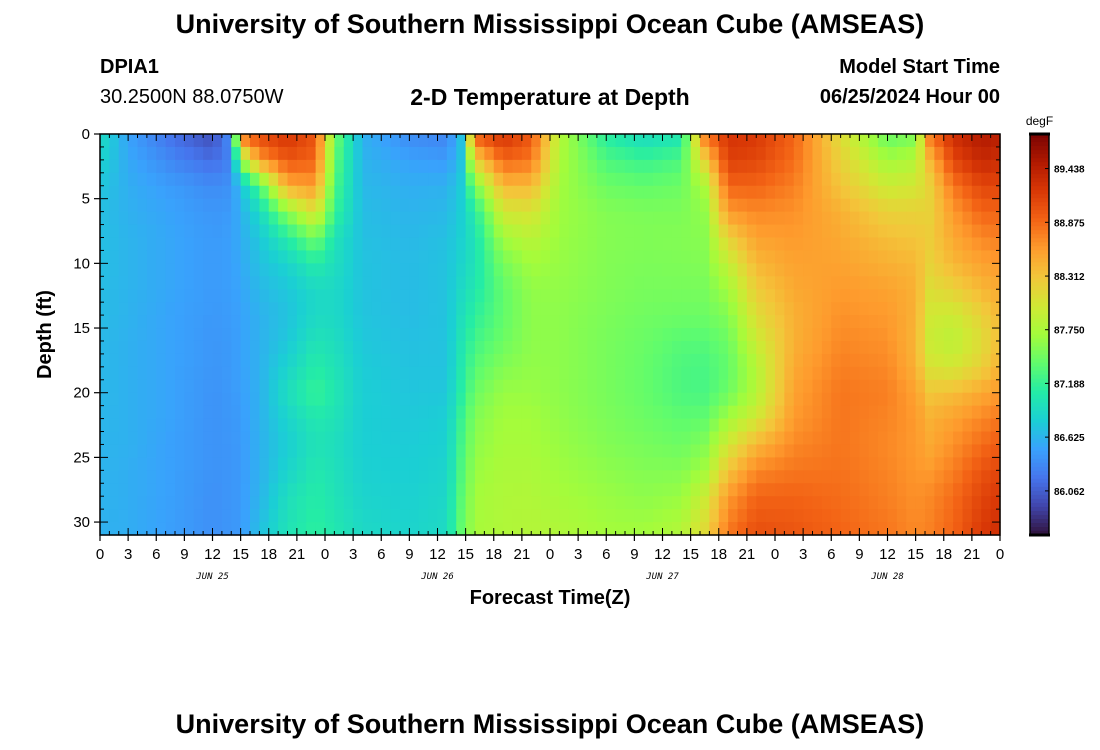  Describe the element at coordinates (240, 554) in the screenshot. I see `x-tick-label: 15` at that location.